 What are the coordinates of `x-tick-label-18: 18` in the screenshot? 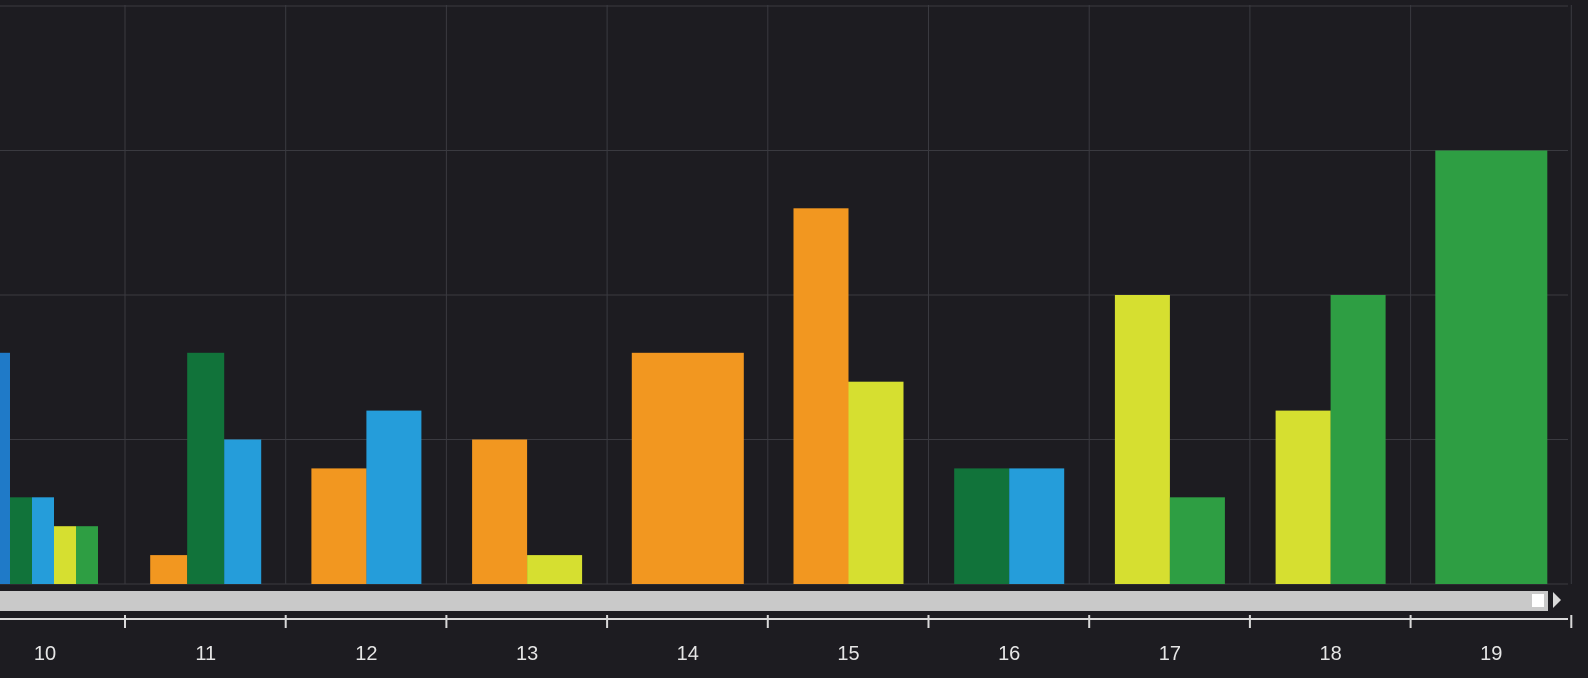 It's located at (1330, 654).